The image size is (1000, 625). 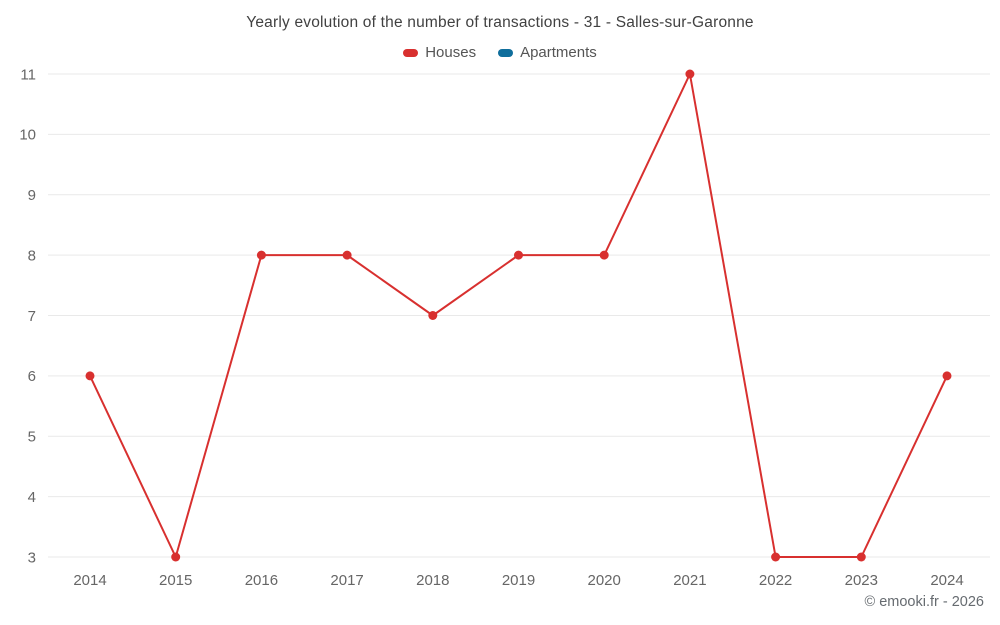 What do you see at coordinates (411, 52) in the screenshot?
I see `houses-series-swatch-icon` at bounding box center [411, 52].